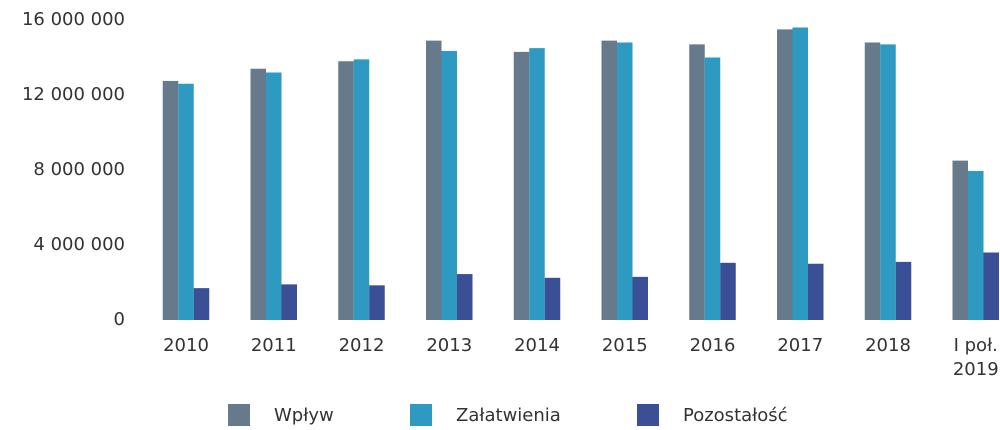 This screenshot has width=1000, height=430. I want to click on y-tick-label: 4 000 000, so click(79, 244).